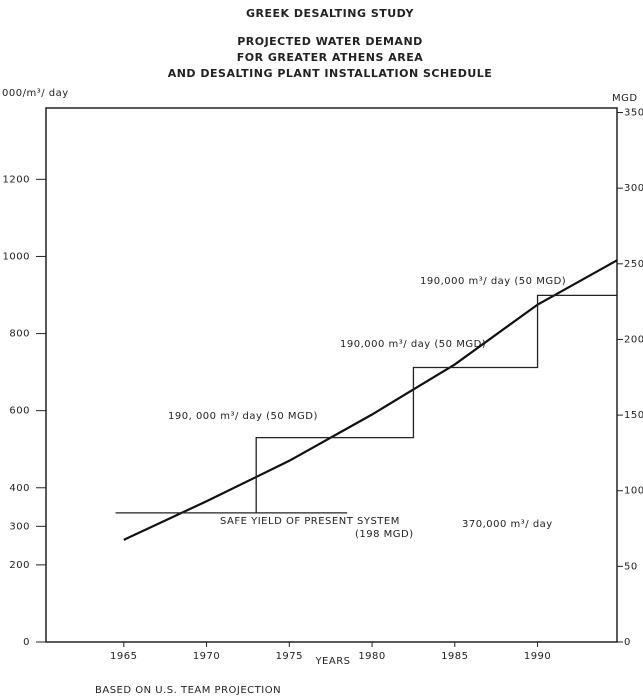 This screenshot has height=696, width=643. Describe the element at coordinates (310, 521) in the screenshot. I see `annotation: SAFE YIELD OF PRESENT SYSTEM` at that location.